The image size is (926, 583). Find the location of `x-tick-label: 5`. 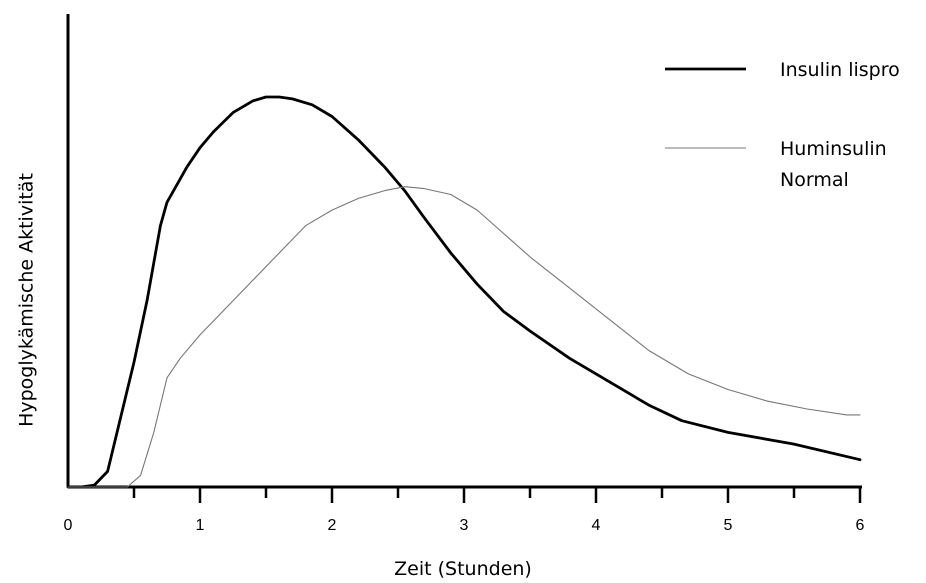

x-tick-label: 5 is located at coordinates (728, 525).